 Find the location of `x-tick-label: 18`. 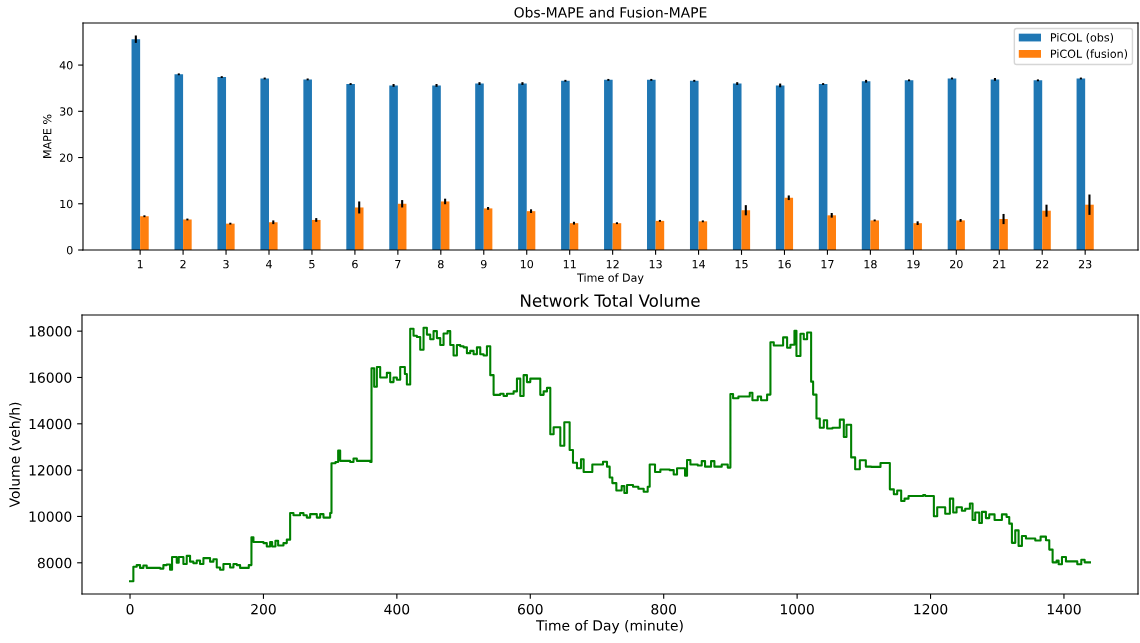

x-tick-label: 18 is located at coordinates (870, 264).